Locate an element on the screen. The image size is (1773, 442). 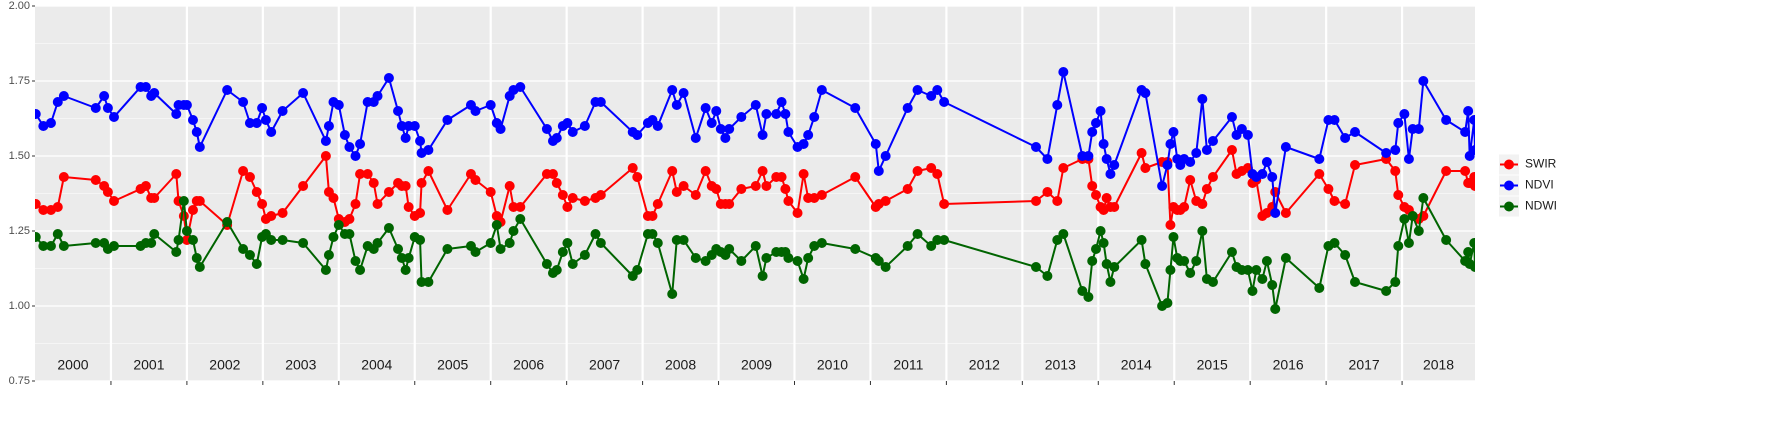
legend: SWIR NDVI NDWI is located at coordinates (1528, 185).